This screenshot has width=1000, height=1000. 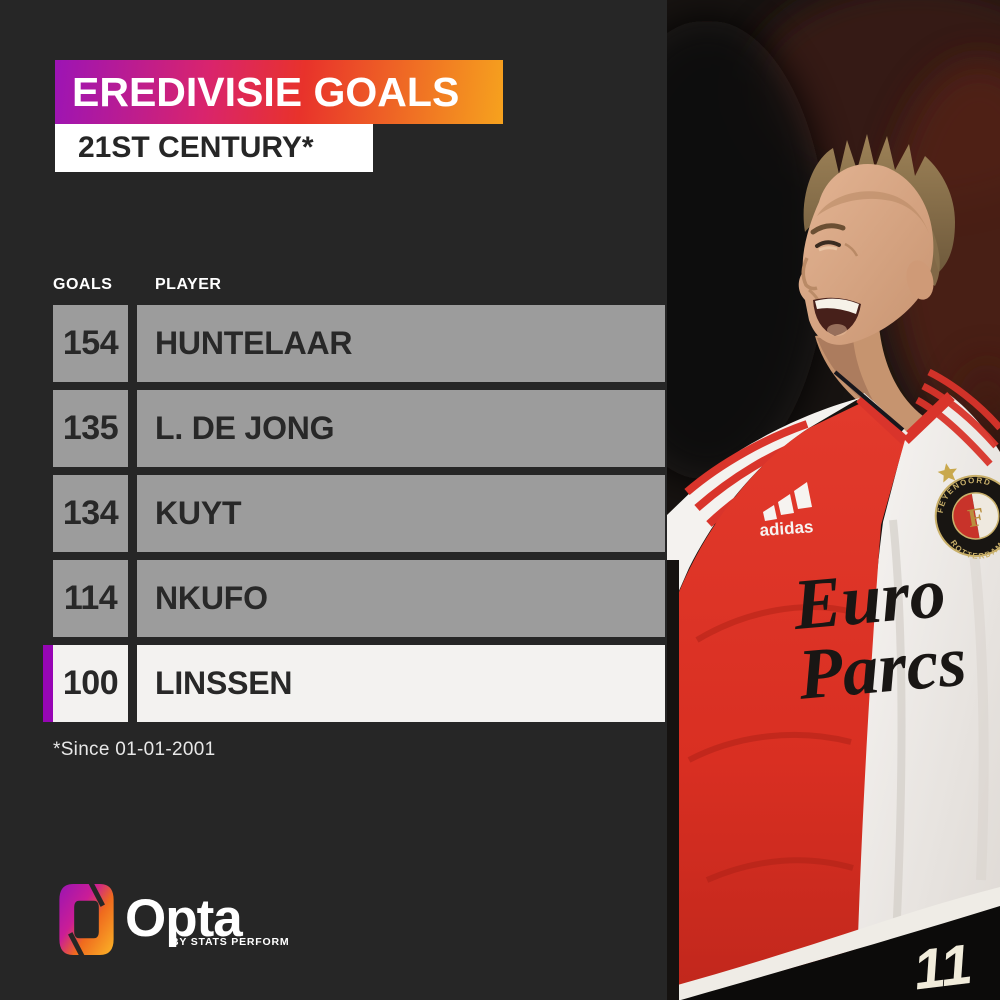 I want to click on goals-cell: 100, so click(x=90, y=683).